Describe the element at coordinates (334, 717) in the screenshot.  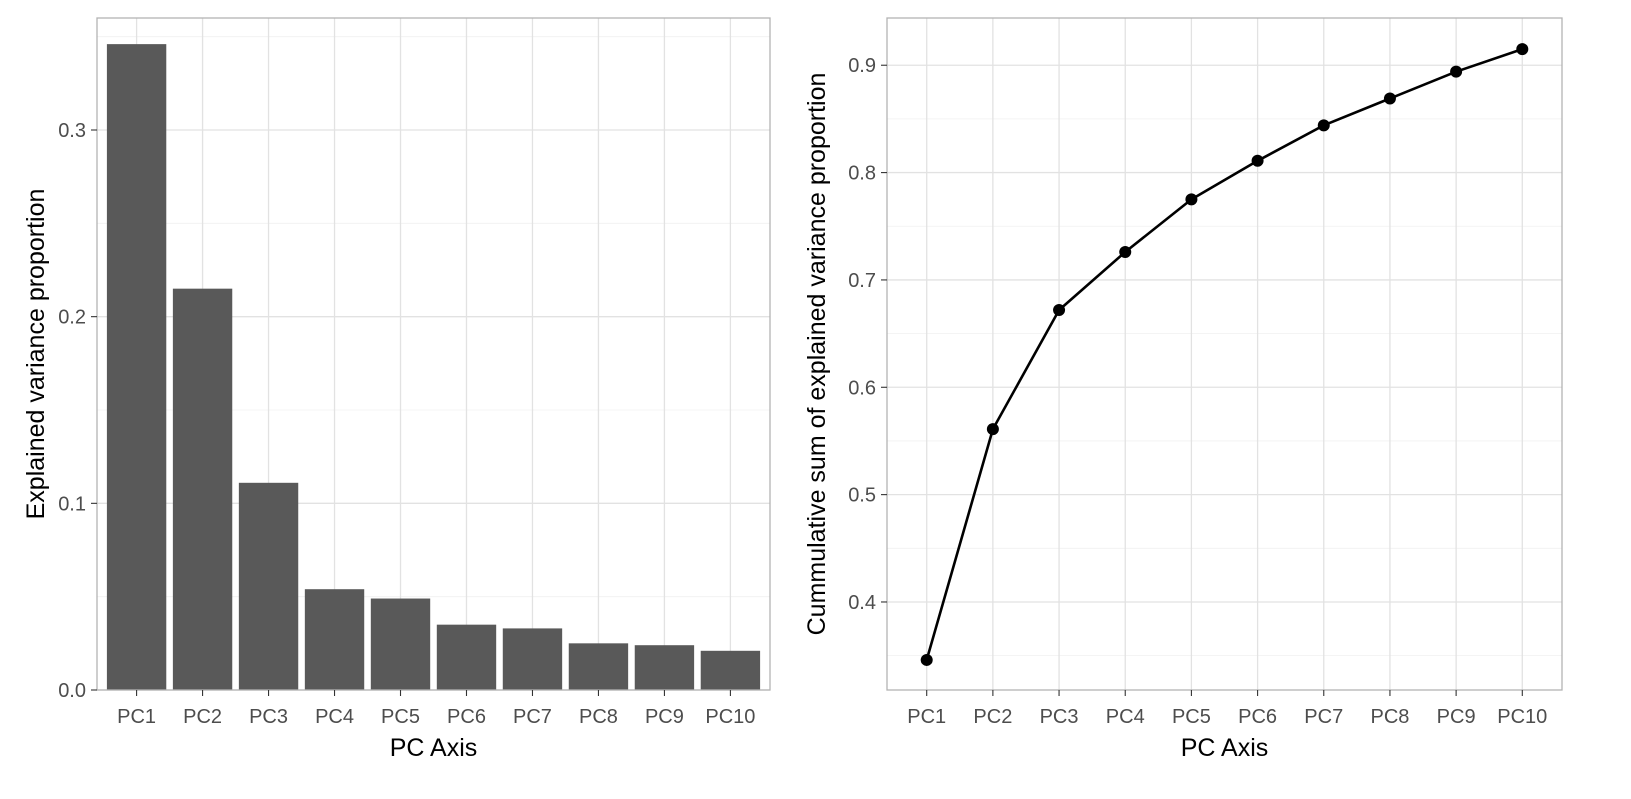
I see `bar-x-tick-label: PC4` at that location.